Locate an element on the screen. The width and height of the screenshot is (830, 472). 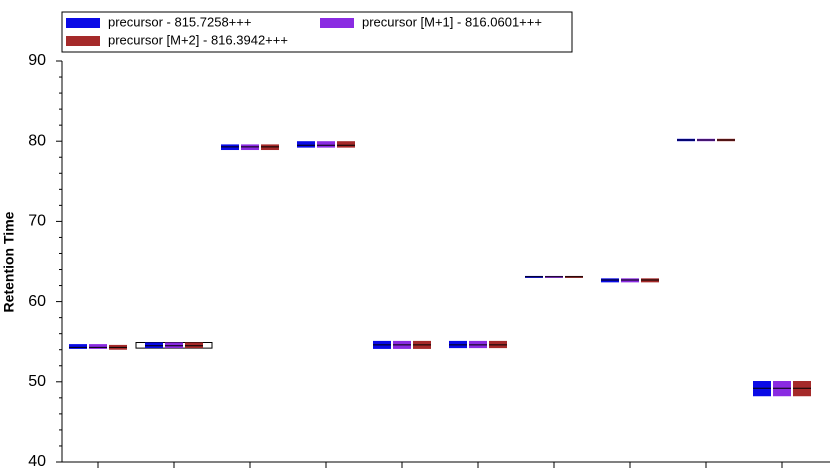
y-tick-label: 70 is located at coordinates (37, 221).